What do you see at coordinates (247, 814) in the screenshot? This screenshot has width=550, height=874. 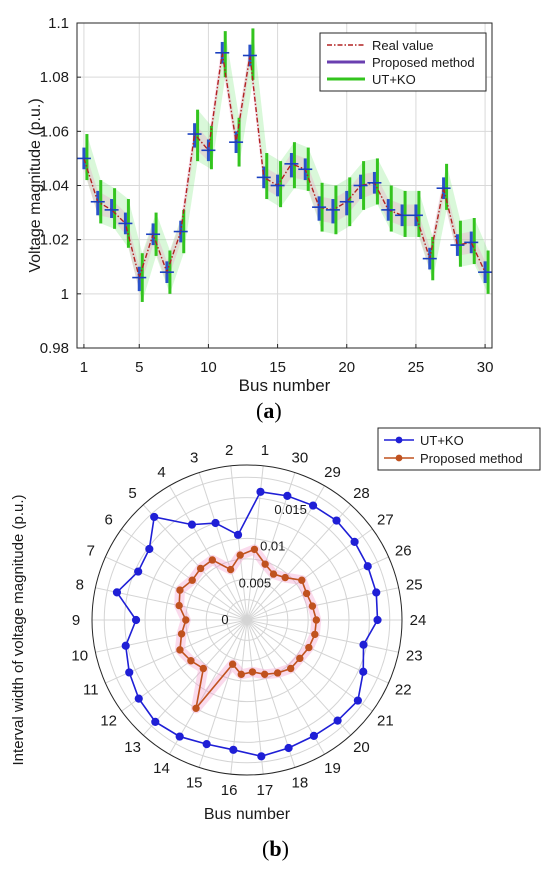 I see `x-axis-label: Bus number` at bounding box center [247, 814].